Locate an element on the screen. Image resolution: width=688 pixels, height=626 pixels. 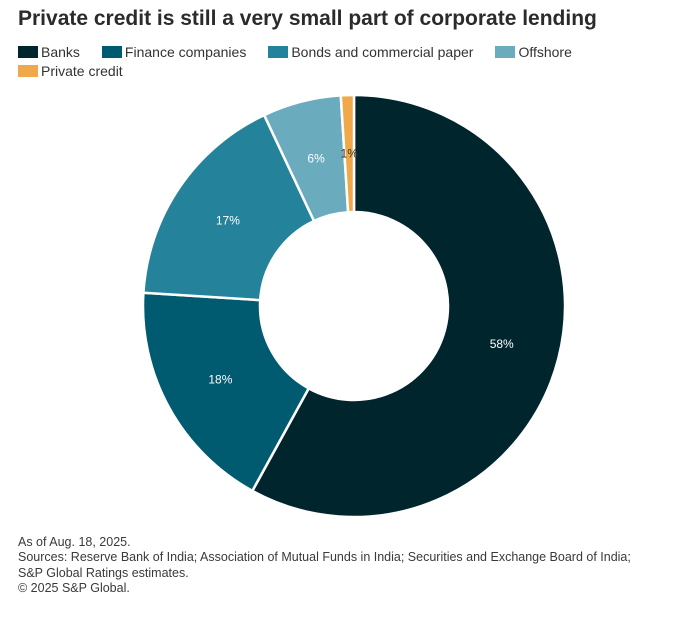
slice-bonds is located at coordinates (229, 207).